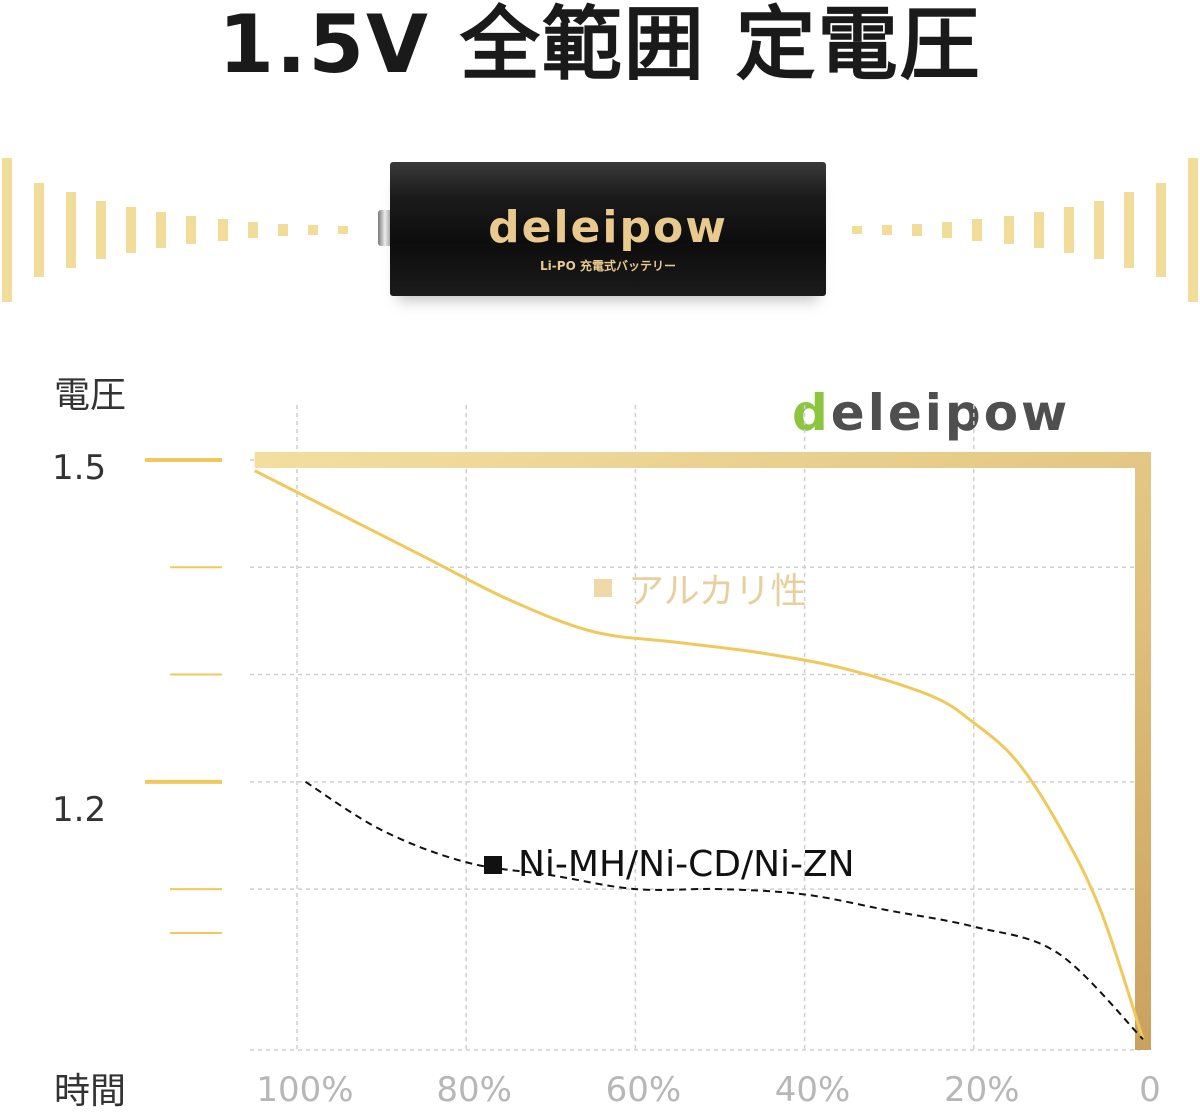  What do you see at coordinates (474, 1090) in the screenshot?
I see `x-tick-label: 80%` at bounding box center [474, 1090].